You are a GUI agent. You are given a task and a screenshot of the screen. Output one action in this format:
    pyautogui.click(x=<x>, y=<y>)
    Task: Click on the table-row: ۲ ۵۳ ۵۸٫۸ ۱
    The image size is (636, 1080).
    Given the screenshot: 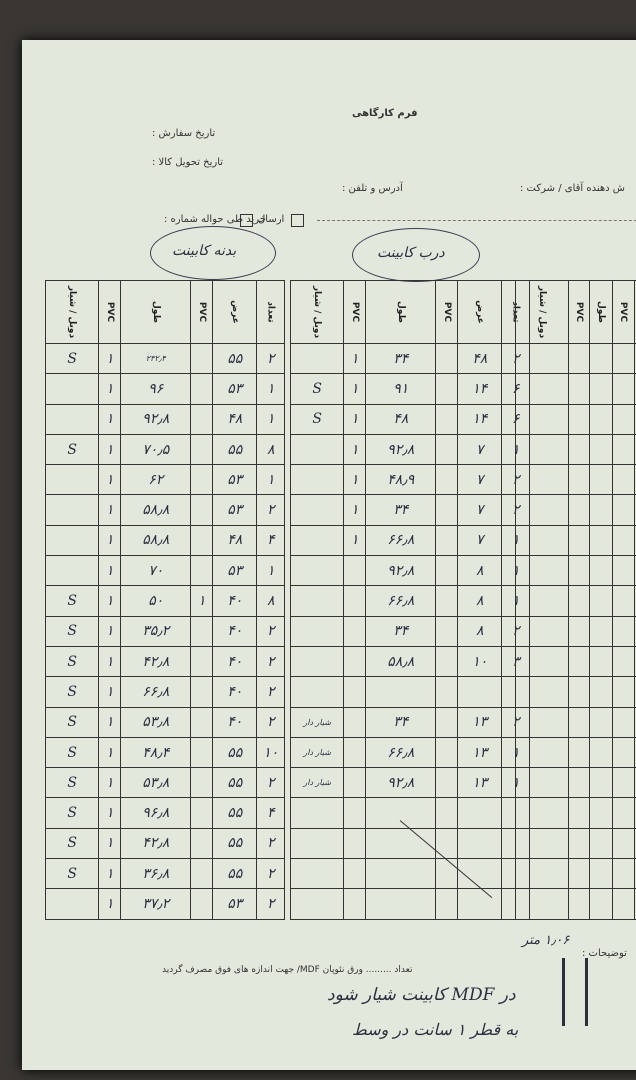 What is the action you would take?
    pyautogui.click(x=165, y=510)
    